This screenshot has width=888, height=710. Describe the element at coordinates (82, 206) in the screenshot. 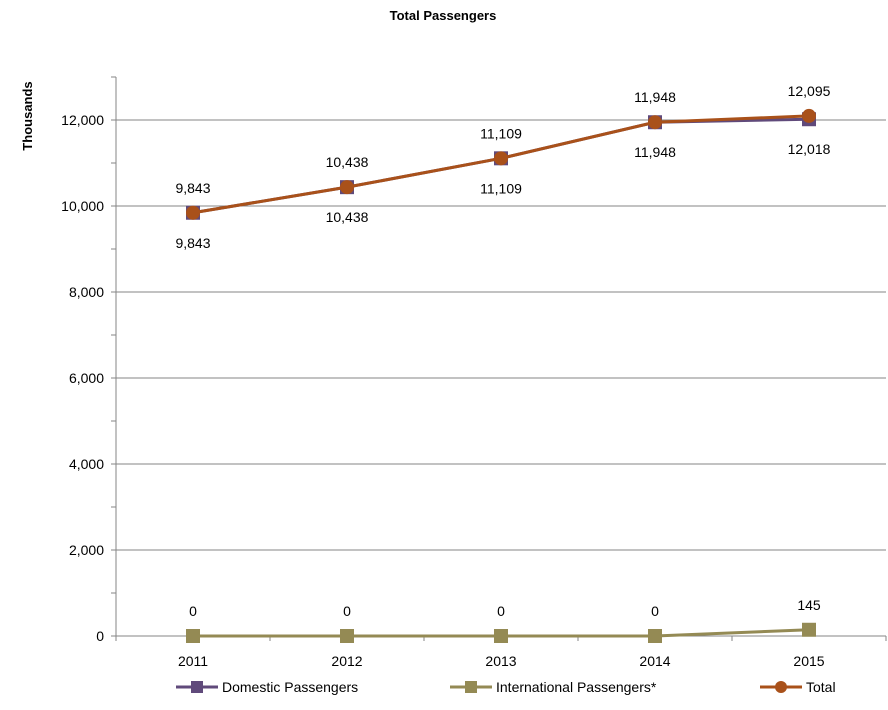

I see `y-tick-label: 10,000` at that location.